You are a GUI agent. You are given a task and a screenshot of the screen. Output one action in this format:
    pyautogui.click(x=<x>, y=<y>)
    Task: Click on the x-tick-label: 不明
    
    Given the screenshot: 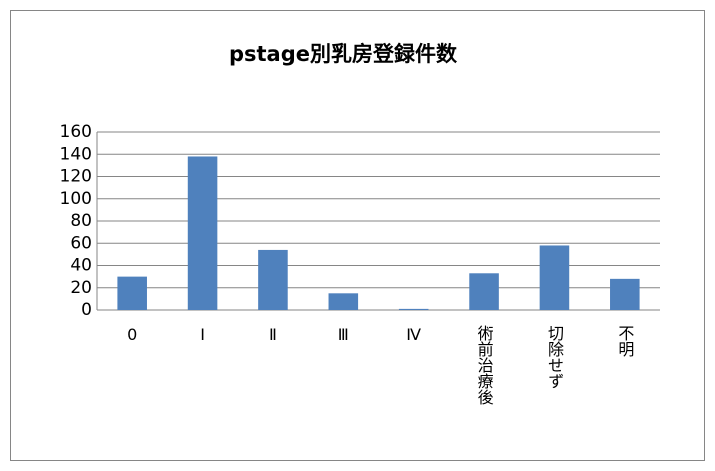 What is the action you would take?
    pyautogui.click(x=624, y=341)
    